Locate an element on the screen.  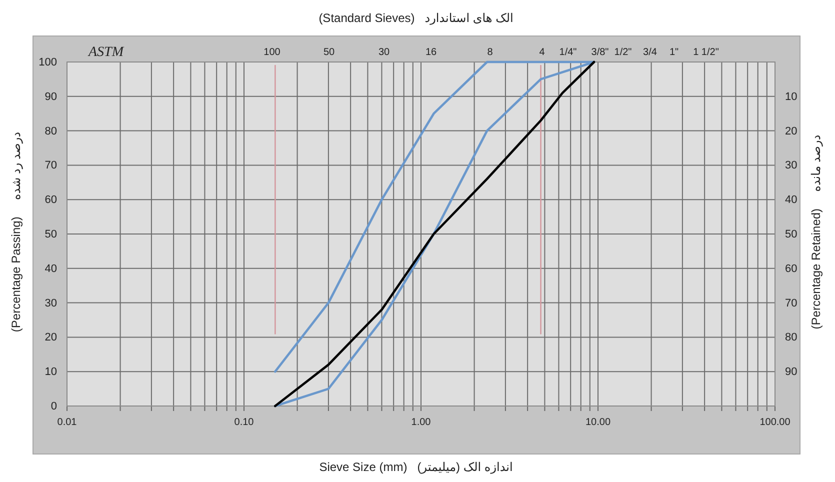
text: 4 is located at coordinates (542, 52).